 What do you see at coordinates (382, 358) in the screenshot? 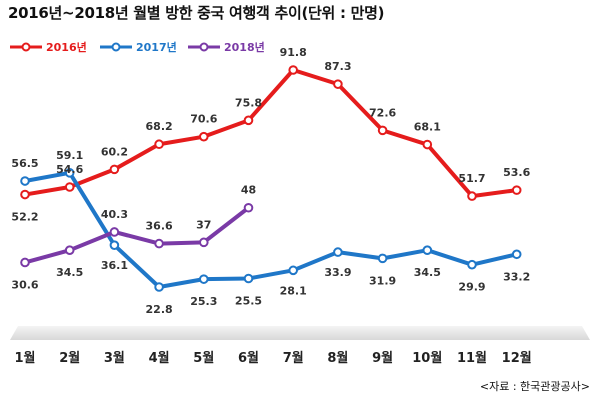
I see `x-tick-label: 9월` at bounding box center [382, 358].